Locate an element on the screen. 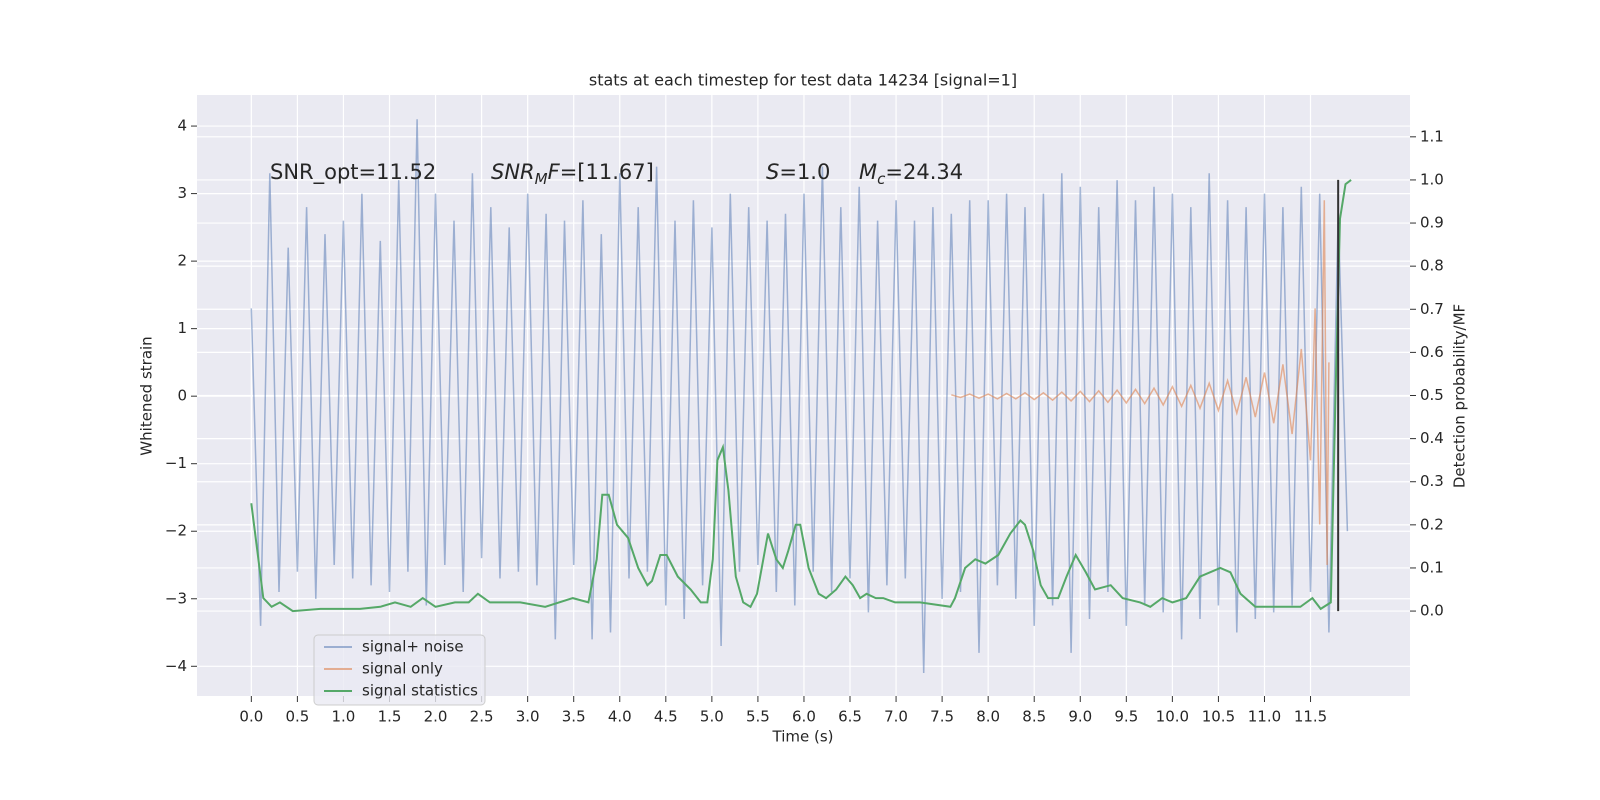 The width and height of the screenshot is (1600, 800). x-tick-label: 1.0 is located at coordinates (344, 717).